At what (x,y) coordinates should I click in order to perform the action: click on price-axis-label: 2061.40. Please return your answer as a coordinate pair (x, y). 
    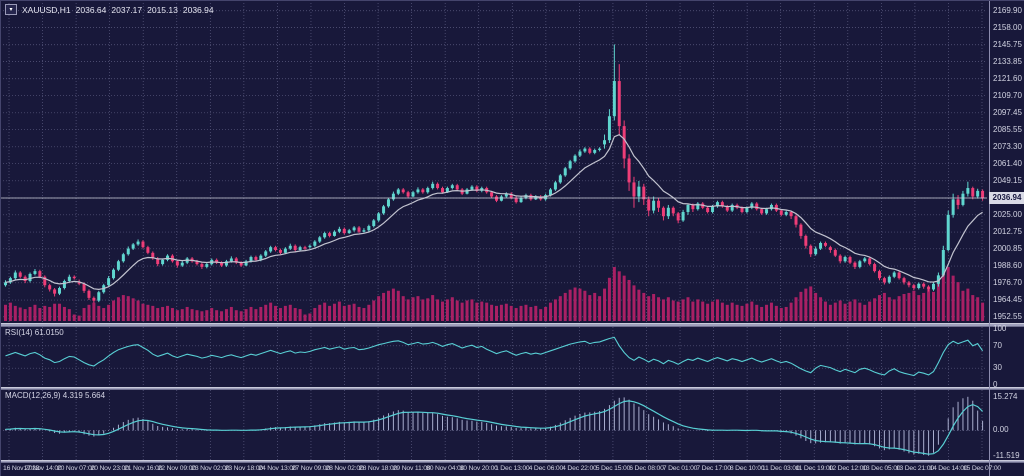
    Looking at the image, I should click on (1007, 163).